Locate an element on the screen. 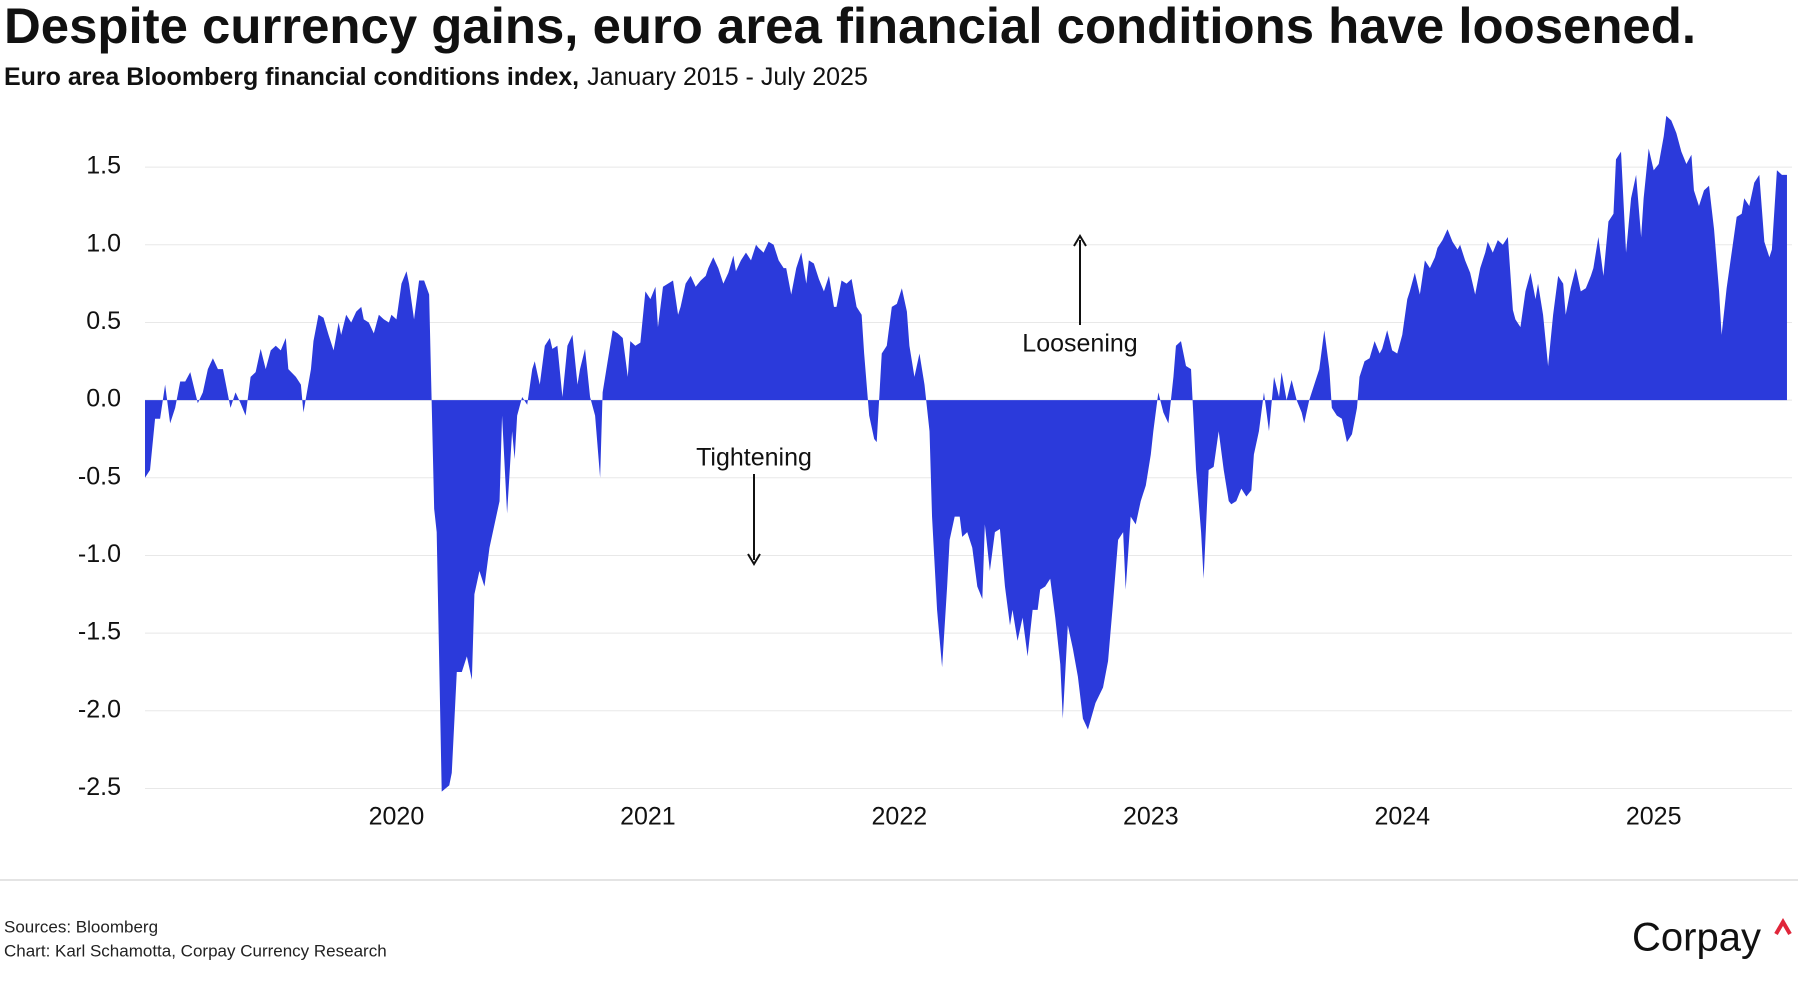 This screenshot has width=1798, height=1000. x-tick-label: 2022 is located at coordinates (900, 817).